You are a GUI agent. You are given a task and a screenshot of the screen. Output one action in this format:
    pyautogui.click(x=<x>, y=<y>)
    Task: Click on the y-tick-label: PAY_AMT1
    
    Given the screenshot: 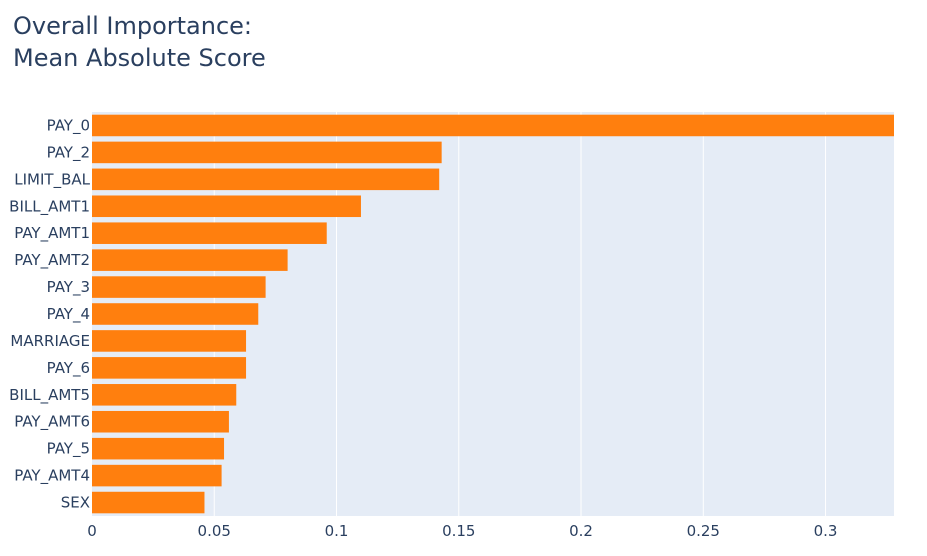 What is the action you would take?
    pyautogui.click(x=52, y=233)
    